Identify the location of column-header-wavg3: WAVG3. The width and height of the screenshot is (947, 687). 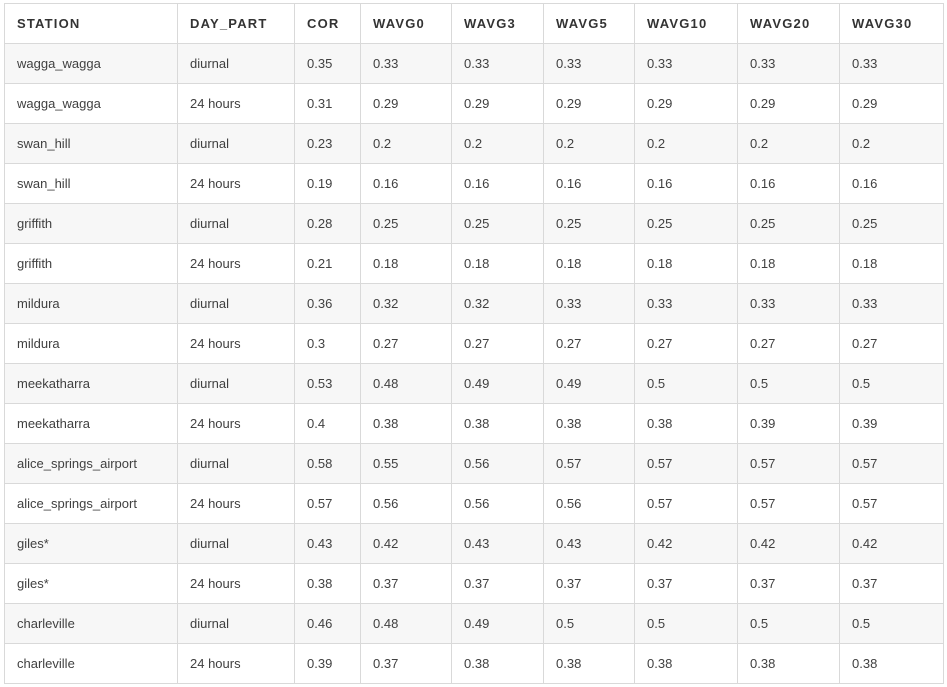
(497, 23).